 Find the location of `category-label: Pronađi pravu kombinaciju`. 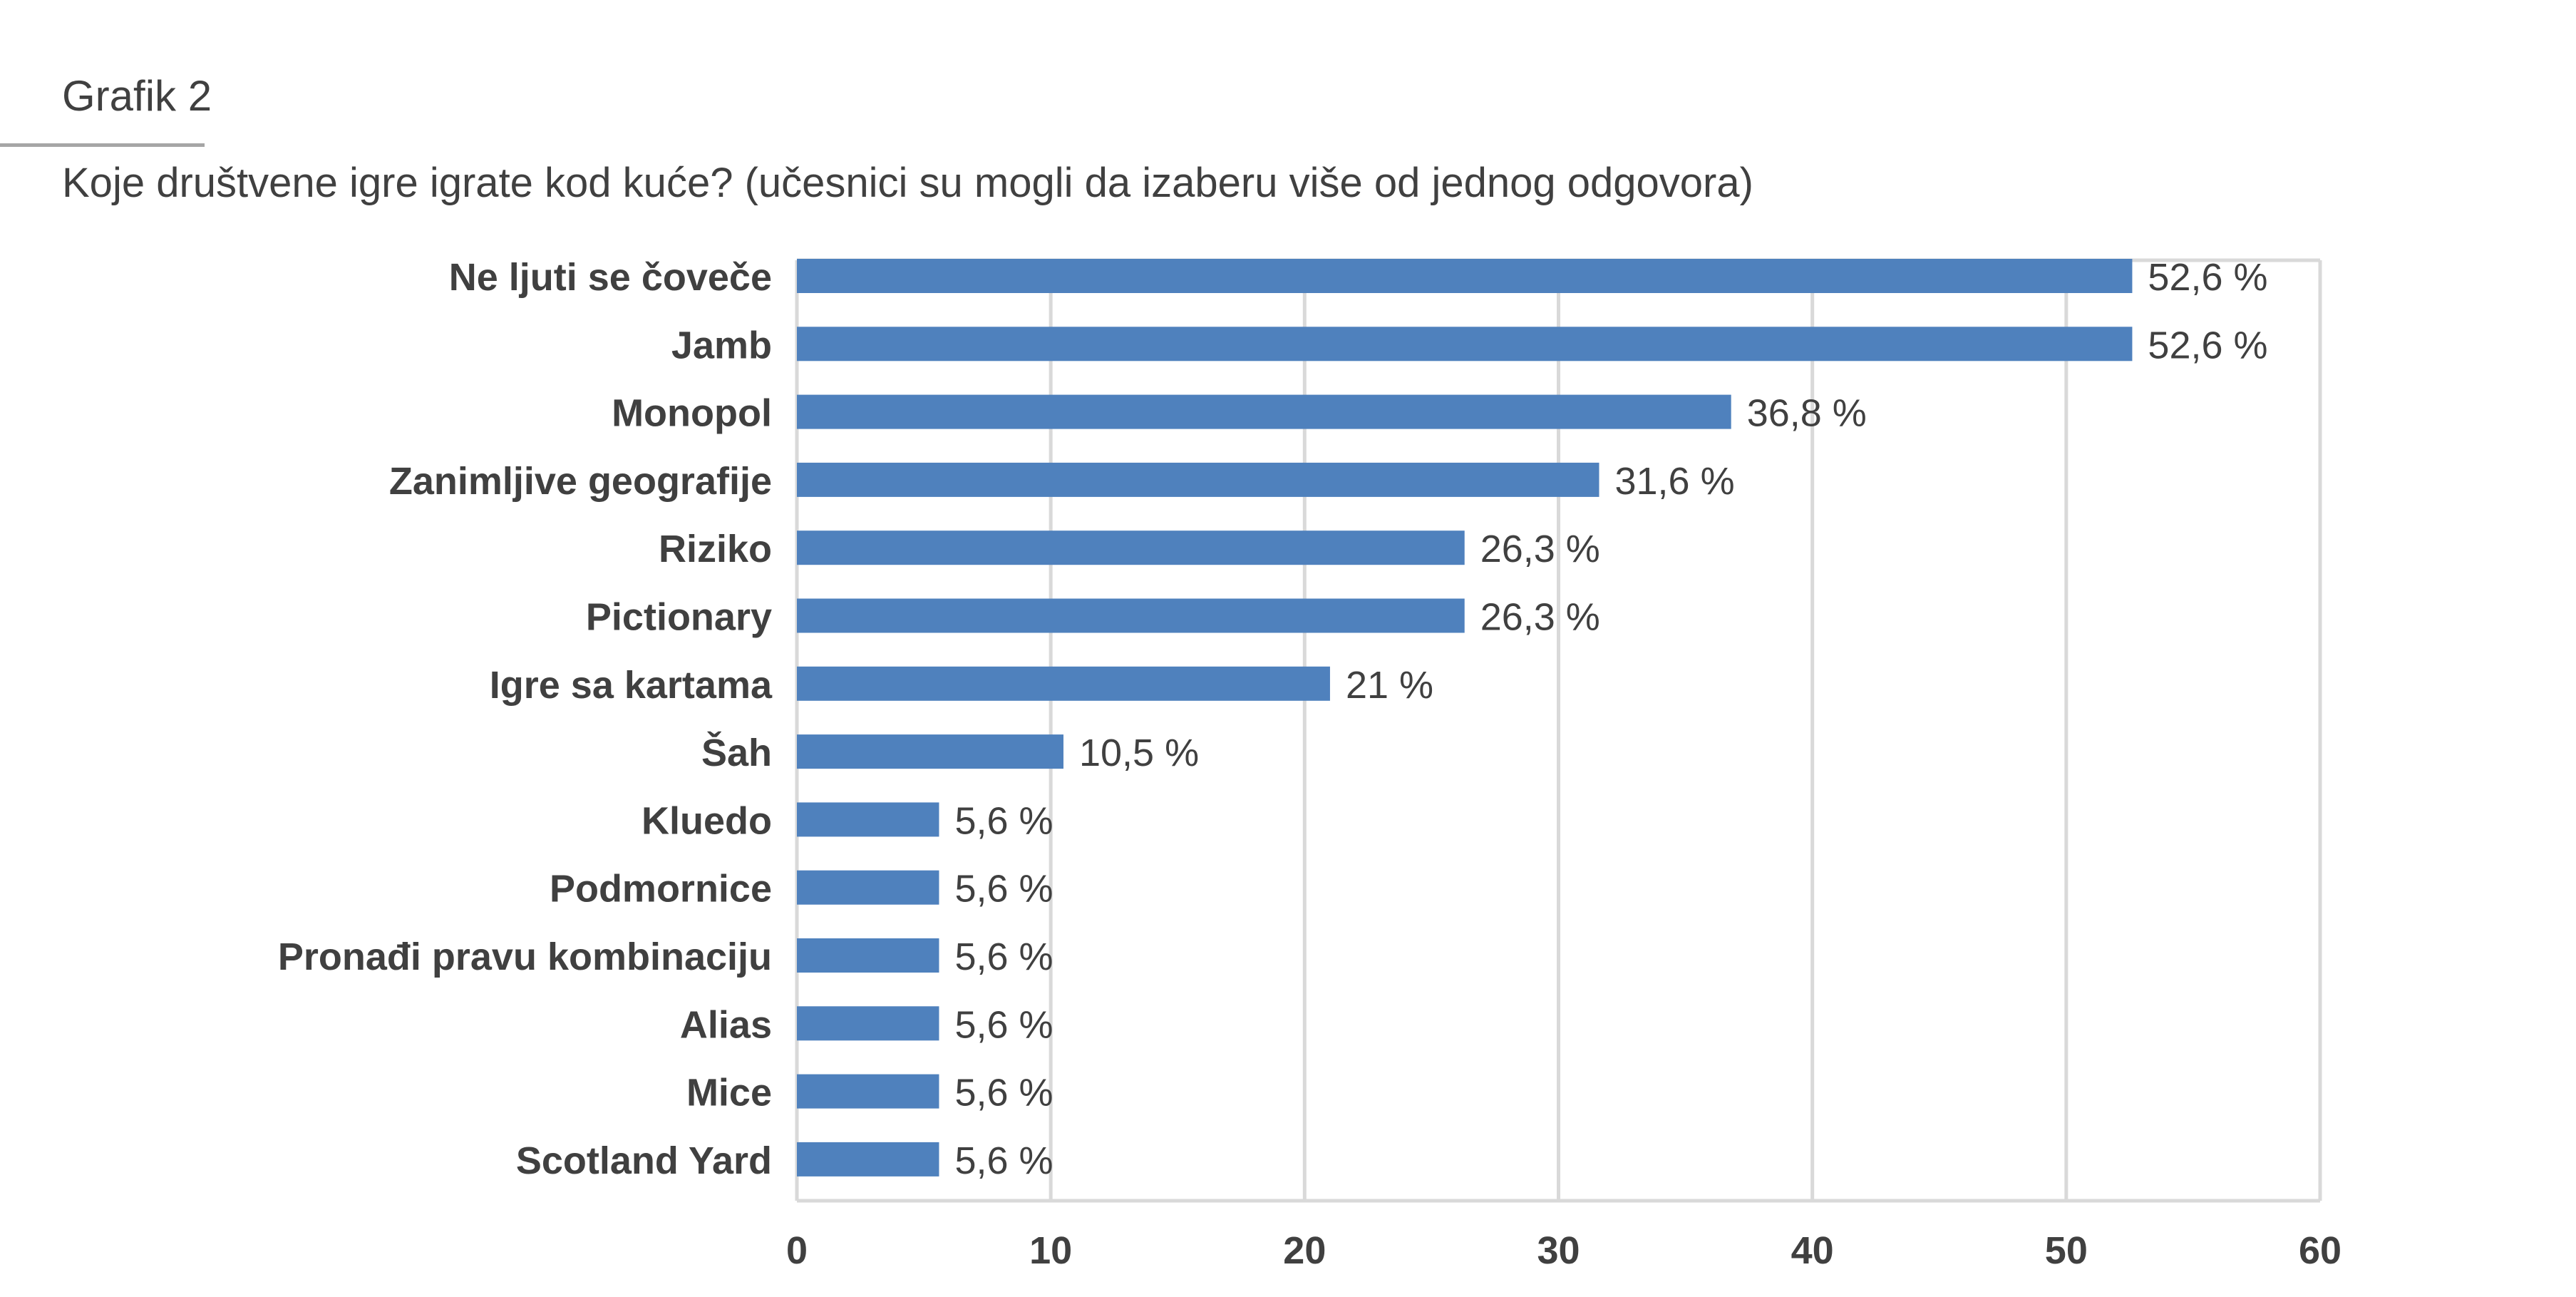

category-label: Pronađi pravu kombinaciju is located at coordinates (525, 956).